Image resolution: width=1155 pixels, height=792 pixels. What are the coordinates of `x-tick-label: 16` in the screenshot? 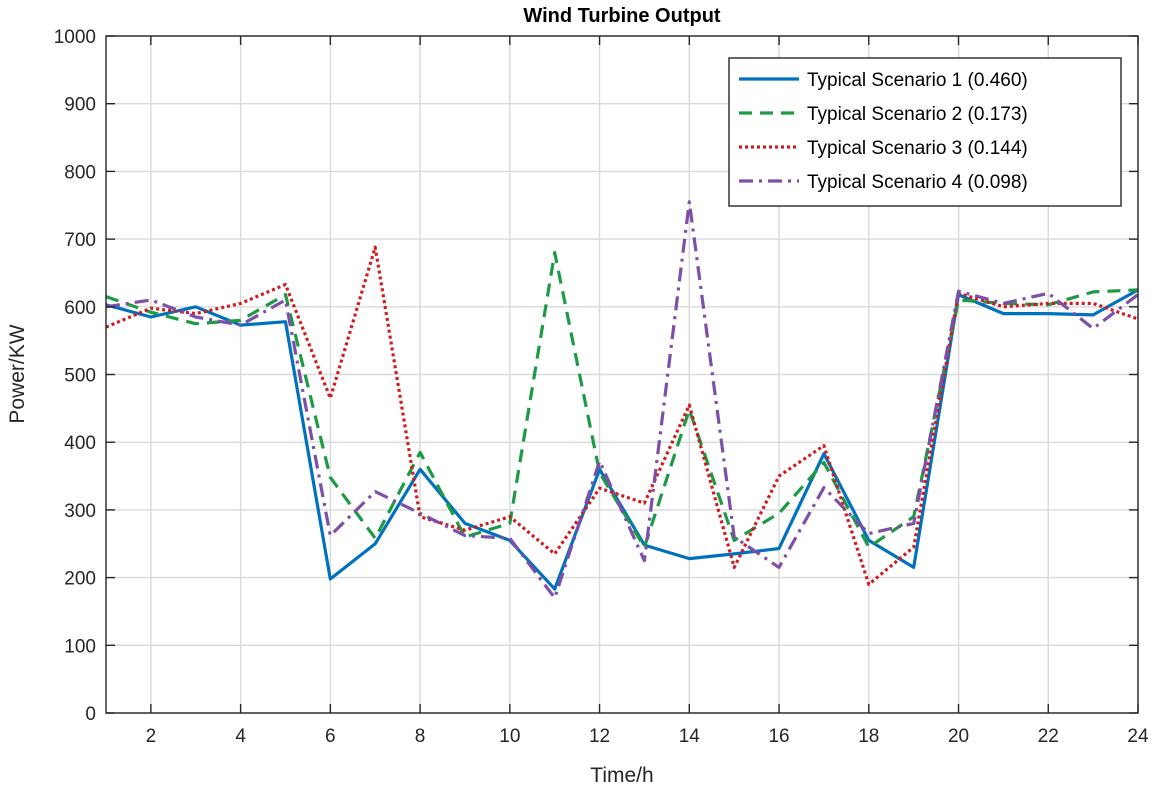 It's located at (778, 736).